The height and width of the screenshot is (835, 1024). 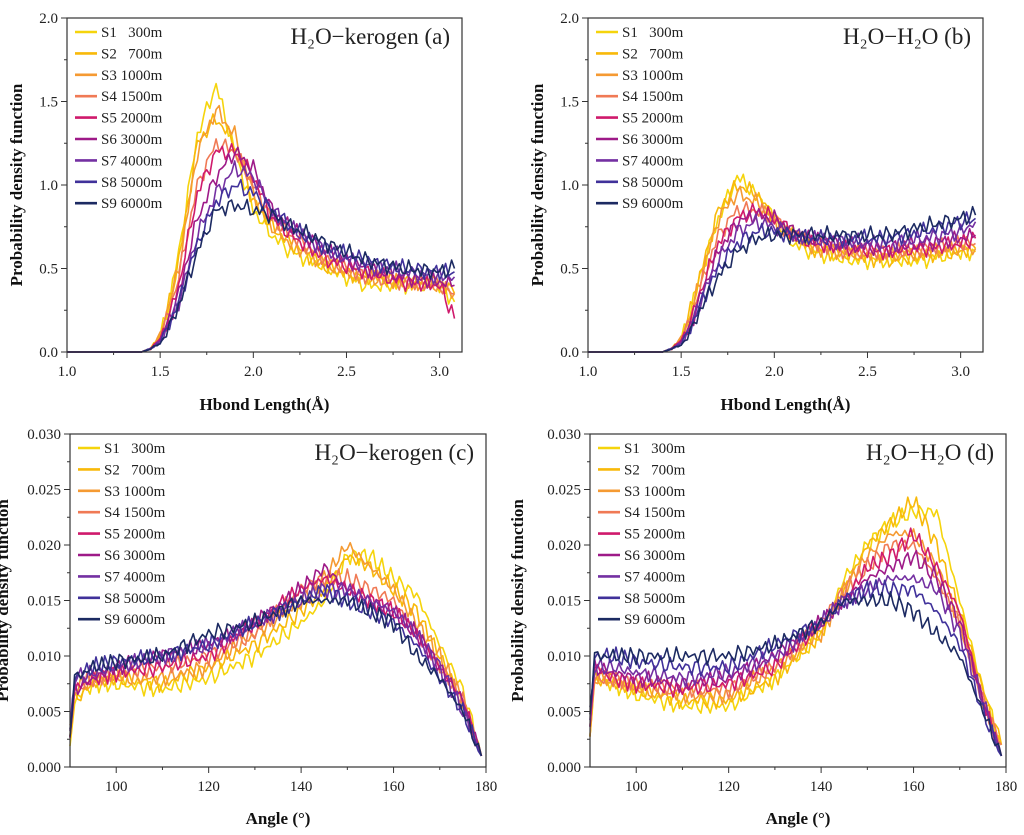 What do you see at coordinates (681, 372) in the screenshot?
I see `x-tick-label: 1.5` at bounding box center [681, 372].